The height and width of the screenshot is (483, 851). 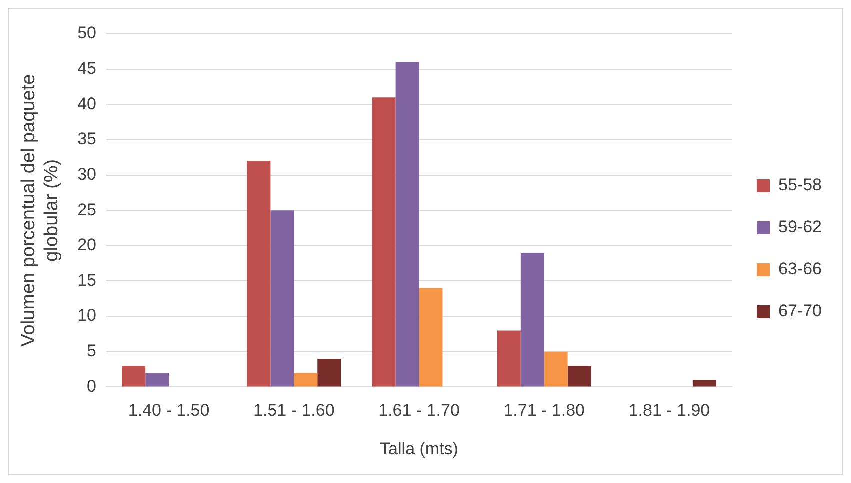 What do you see at coordinates (800, 269) in the screenshot?
I see `legend-label: 63-66` at bounding box center [800, 269].